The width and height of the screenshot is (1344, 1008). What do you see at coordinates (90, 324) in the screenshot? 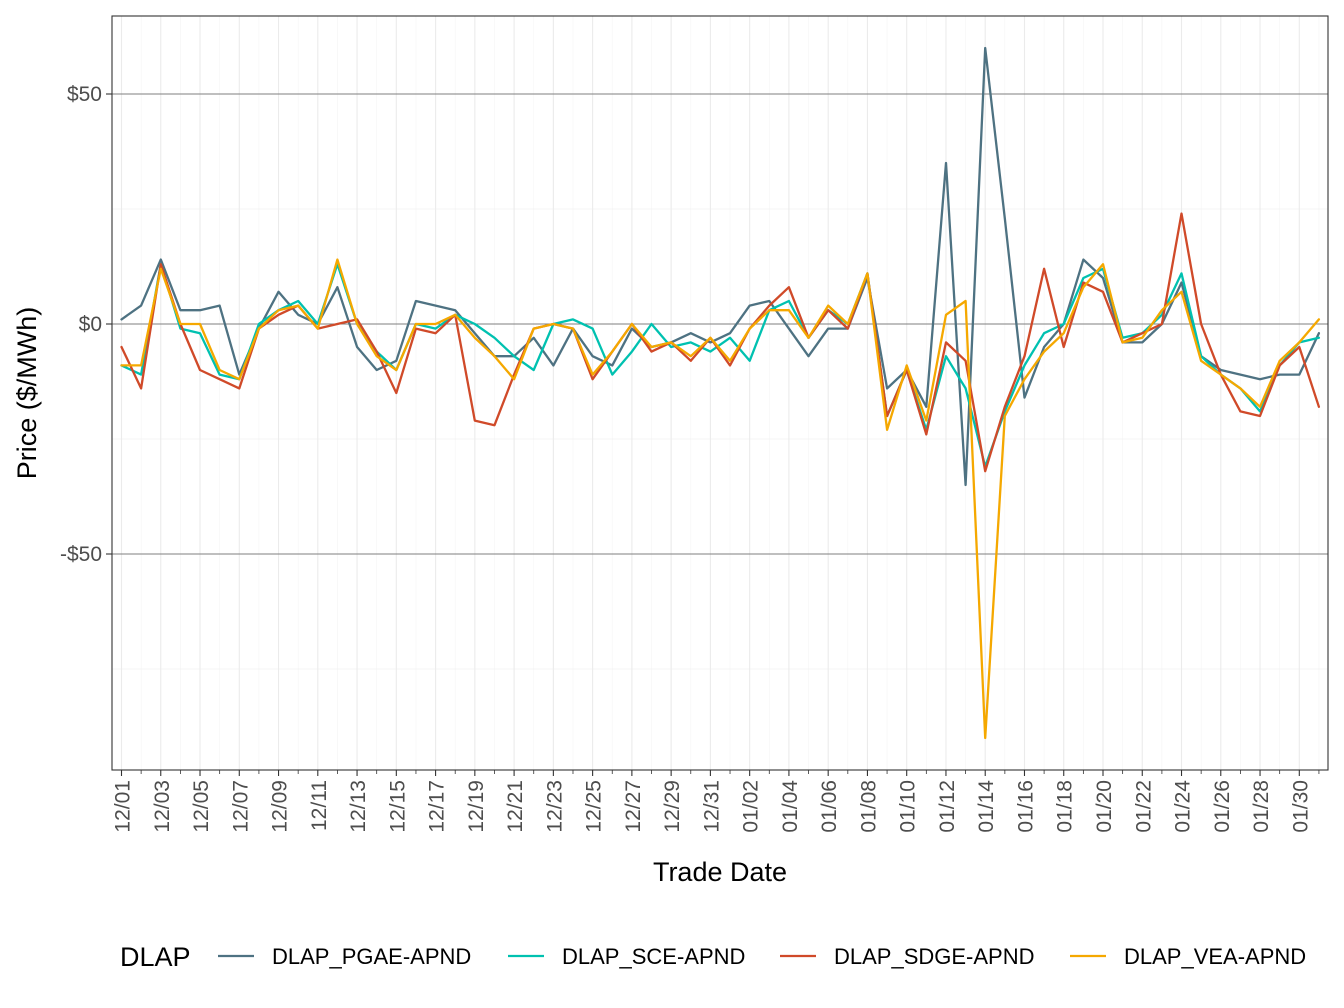
I see `y-tick-label: $0` at bounding box center [90, 324].